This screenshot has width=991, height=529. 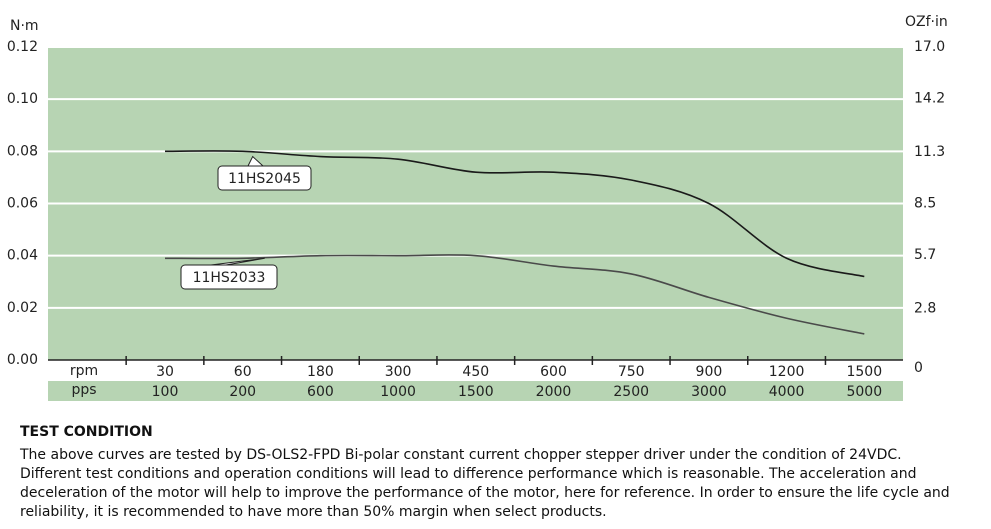 What do you see at coordinates (398, 372) in the screenshot?
I see `x-tick-label: 300` at bounding box center [398, 372].